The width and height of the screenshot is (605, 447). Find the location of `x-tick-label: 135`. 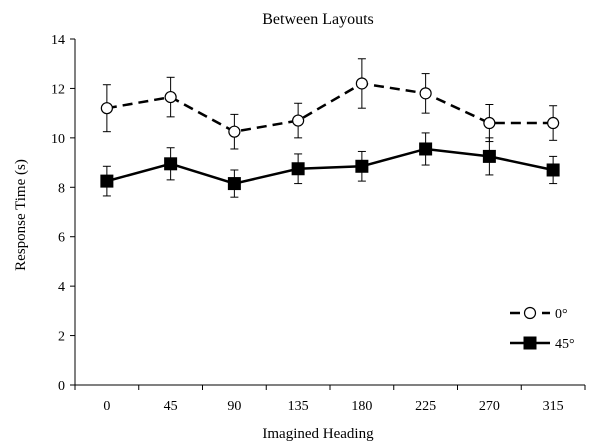

x-tick-label: 135 is located at coordinates (298, 406).